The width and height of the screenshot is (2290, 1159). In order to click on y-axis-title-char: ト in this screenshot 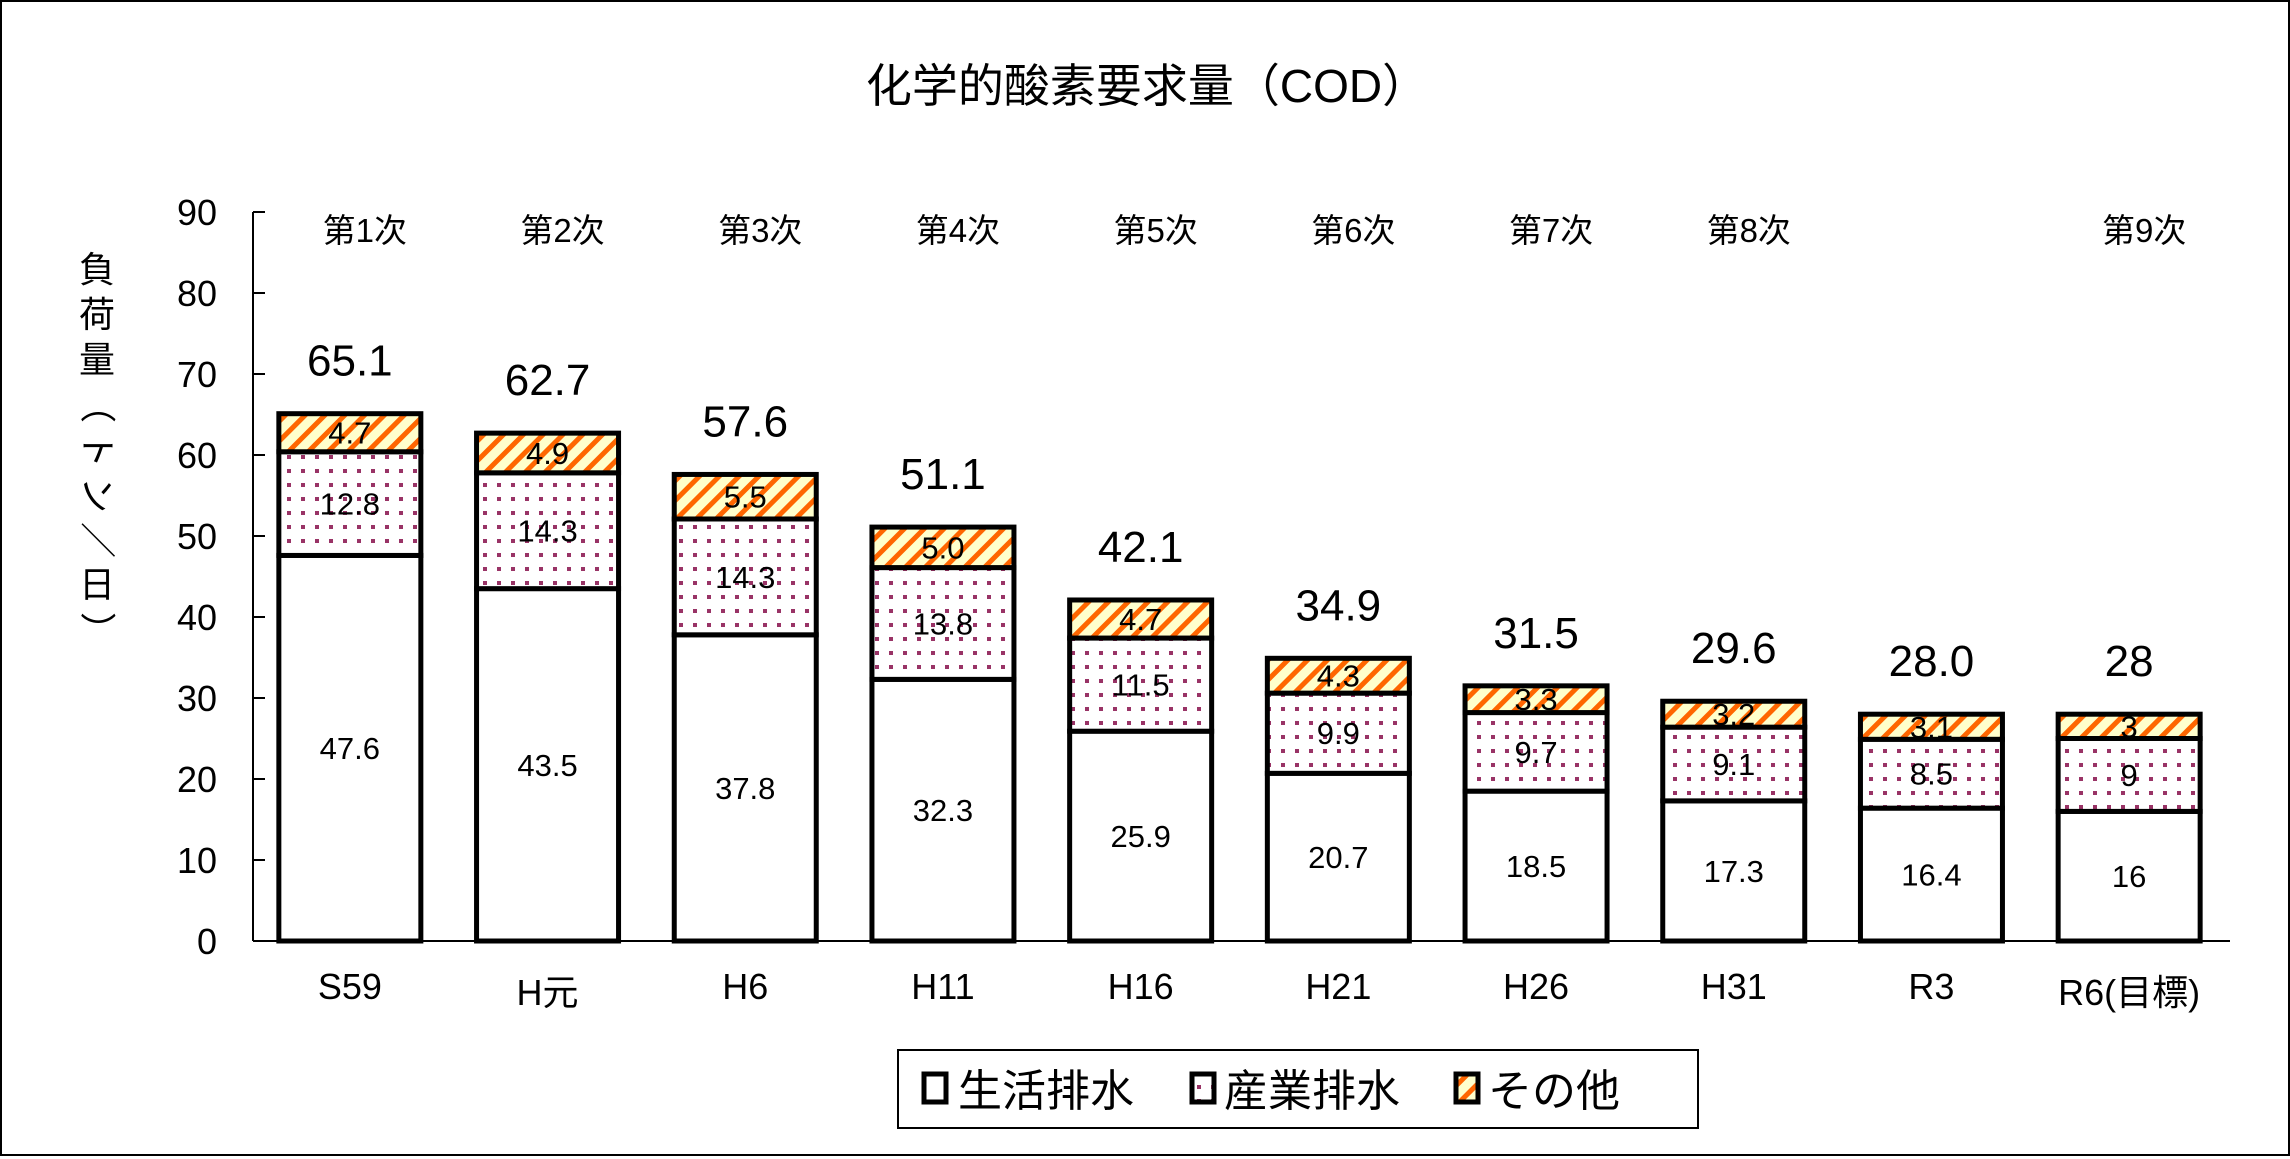, I will do `click(97, 450)`.